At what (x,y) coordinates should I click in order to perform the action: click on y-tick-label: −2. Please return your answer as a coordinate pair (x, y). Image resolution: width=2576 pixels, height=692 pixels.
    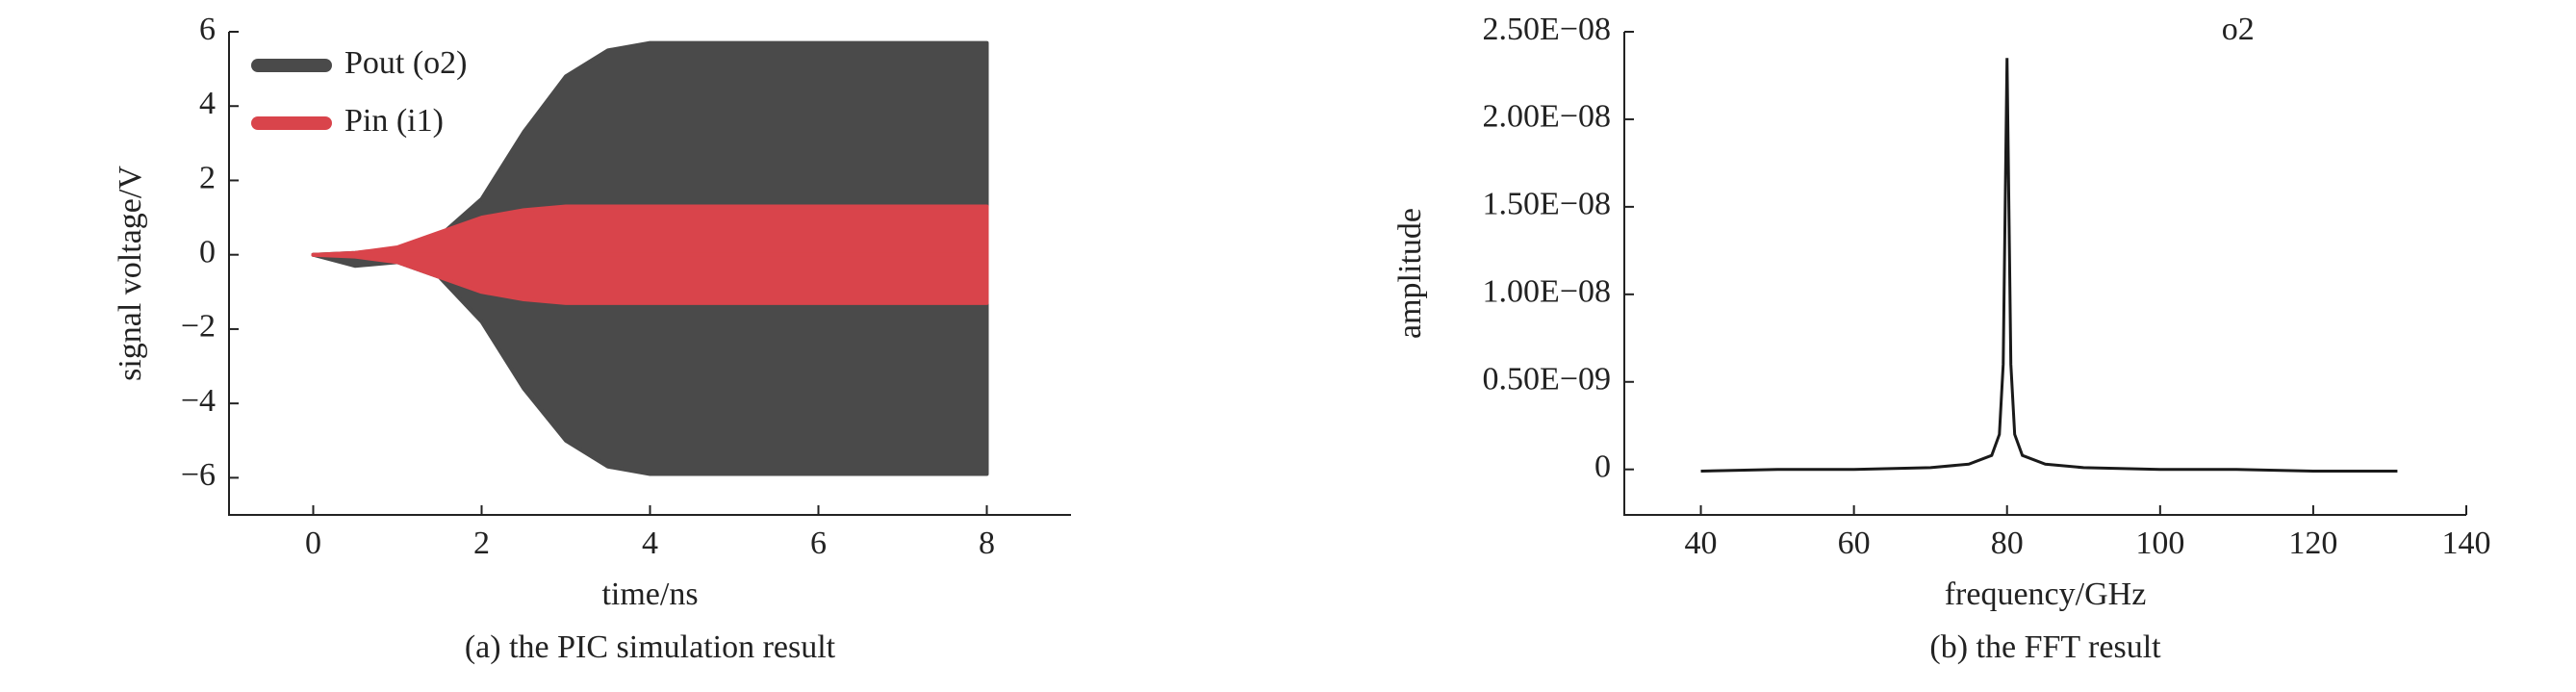
    Looking at the image, I should click on (198, 327).